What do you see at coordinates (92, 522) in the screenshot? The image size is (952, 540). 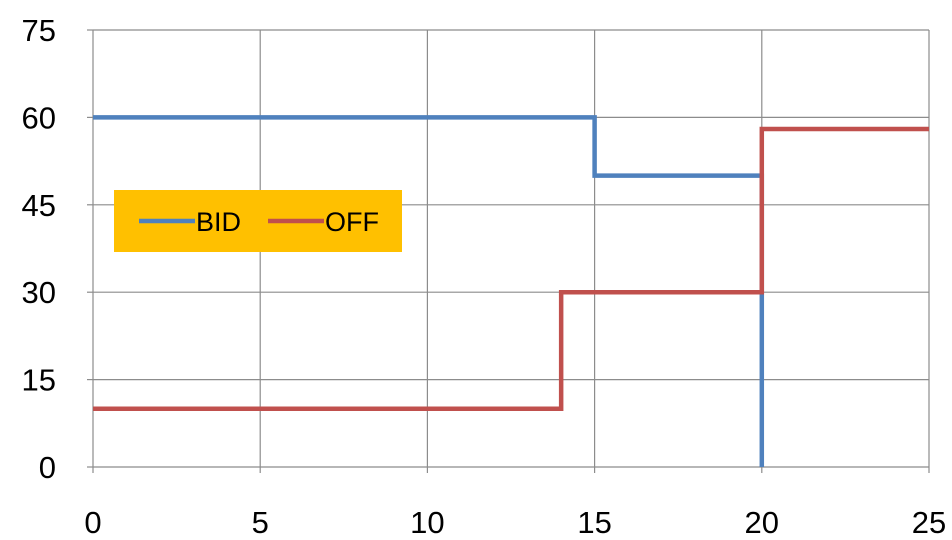 I see `x-tick-label-0: 0` at bounding box center [92, 522].